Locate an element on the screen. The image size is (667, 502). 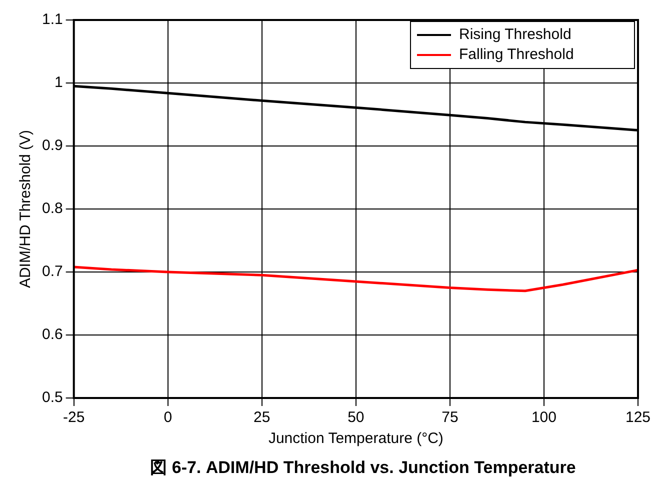
caption: 図 6-7. ADIM/HD Threshold vs. Junction Temperature is located at coordinates (363, 468).